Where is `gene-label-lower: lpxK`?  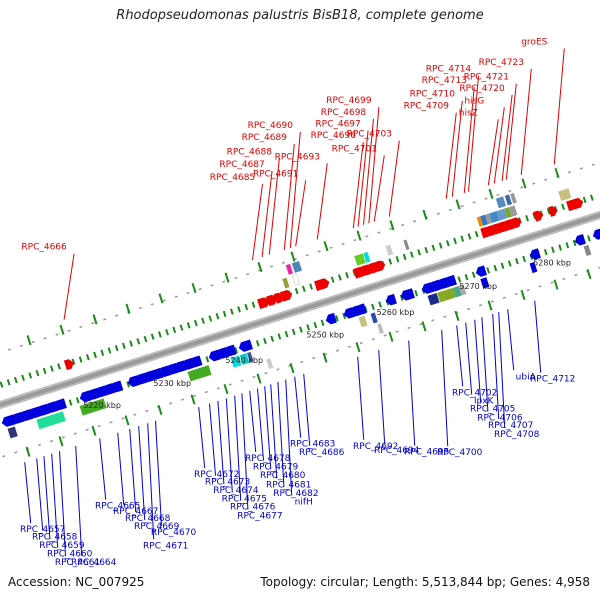
gene-label-lower: lpxK is located at coordinates (484, 402).